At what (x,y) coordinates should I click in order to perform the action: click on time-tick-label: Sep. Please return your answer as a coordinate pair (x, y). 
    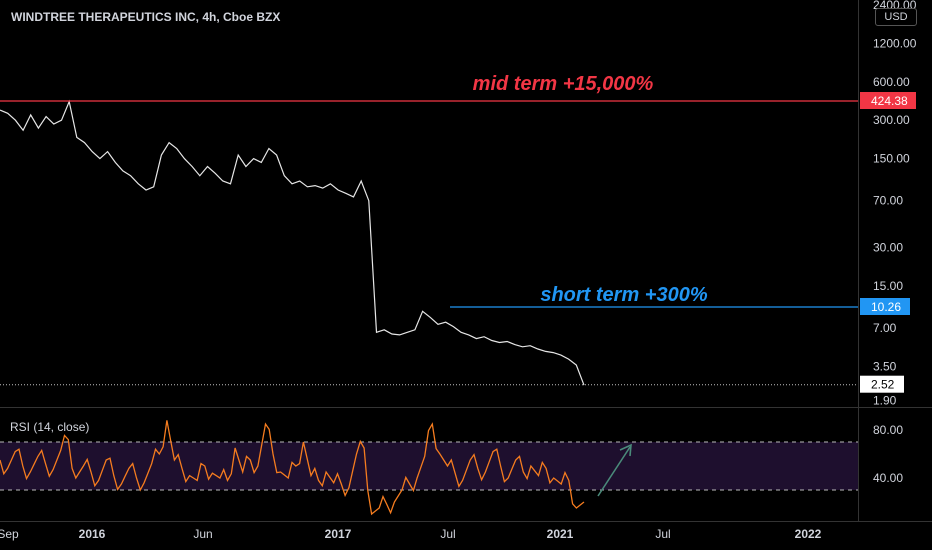
    Looking at the image, I should click on (9, 534).